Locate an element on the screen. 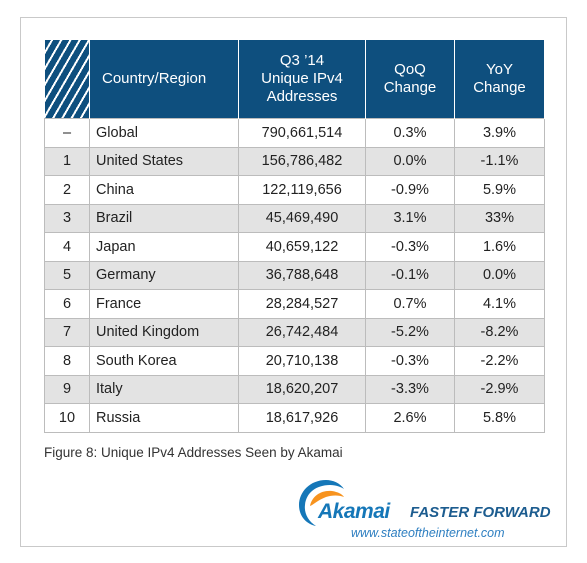  rank-cell: 3 is located at coordinates (67, 218).